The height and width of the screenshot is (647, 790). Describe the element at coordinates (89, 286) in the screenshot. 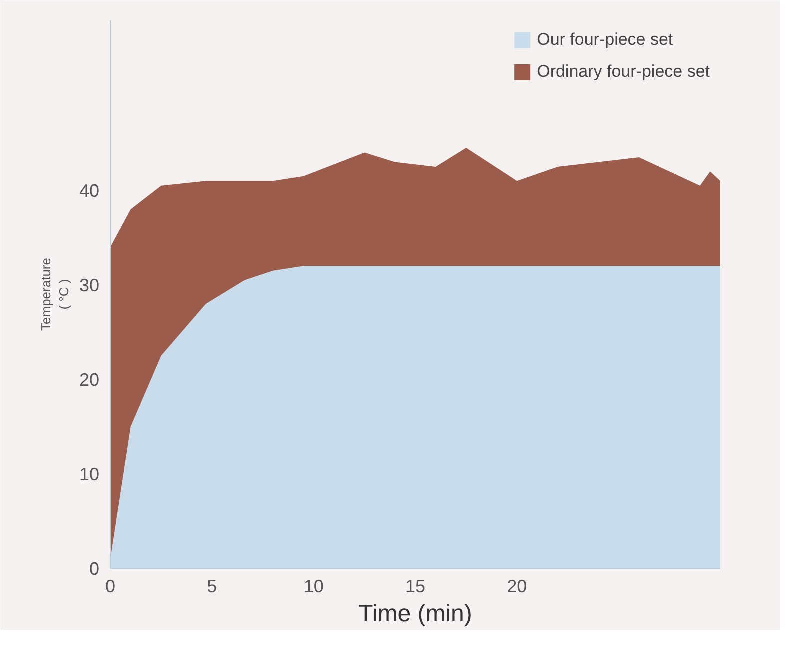

I see `y-tick-label: 30` at that location.